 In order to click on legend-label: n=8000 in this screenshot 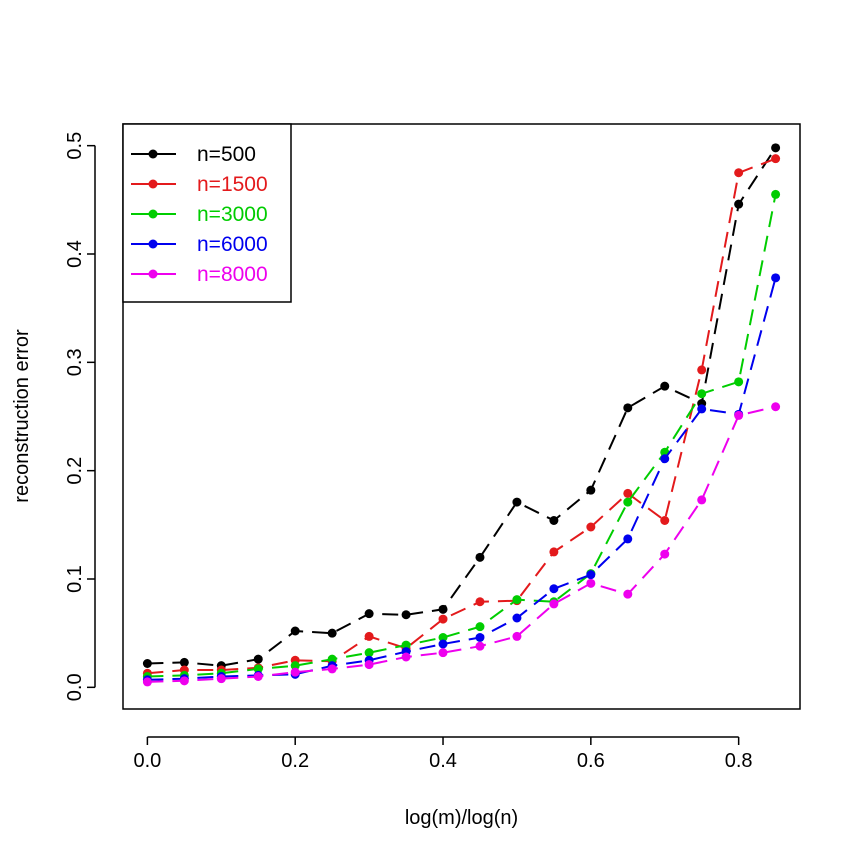, I will do `click(232, 274)`.